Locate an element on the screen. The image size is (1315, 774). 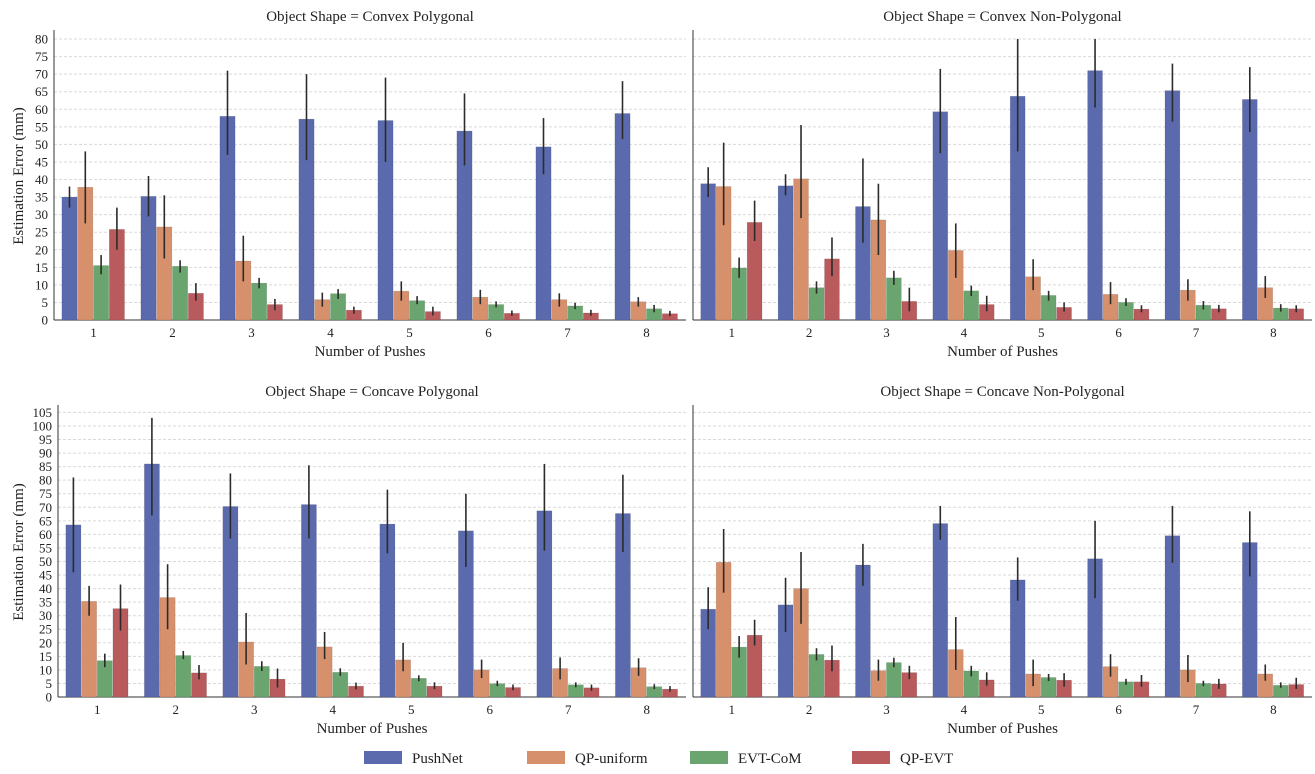
y-tick-label: 95 is located at coordinates (45, 439).